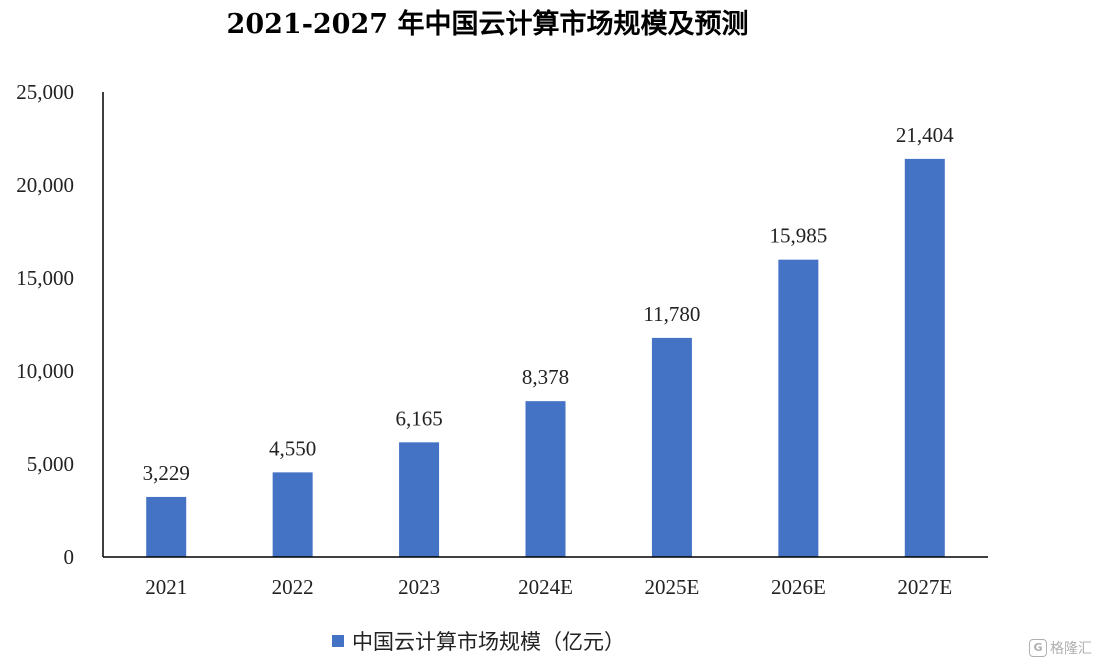 Image resolution: width=1100 pixels, height=664 pixels. I want to click on x-tick-label: 2027E, so click(924, 587).